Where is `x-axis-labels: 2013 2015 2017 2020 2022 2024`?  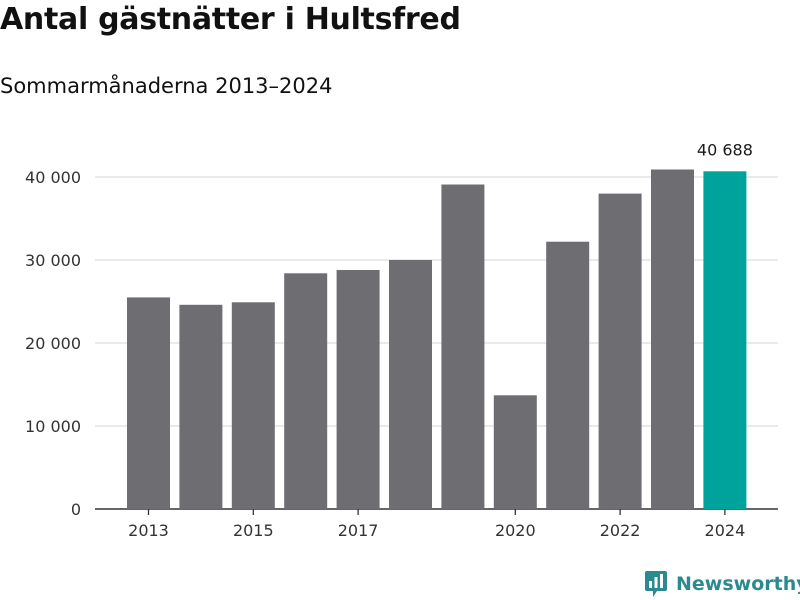 x-axis-labels: 2013 2015 2017 2020 2022 2024 is located at coordinates (436, 524).